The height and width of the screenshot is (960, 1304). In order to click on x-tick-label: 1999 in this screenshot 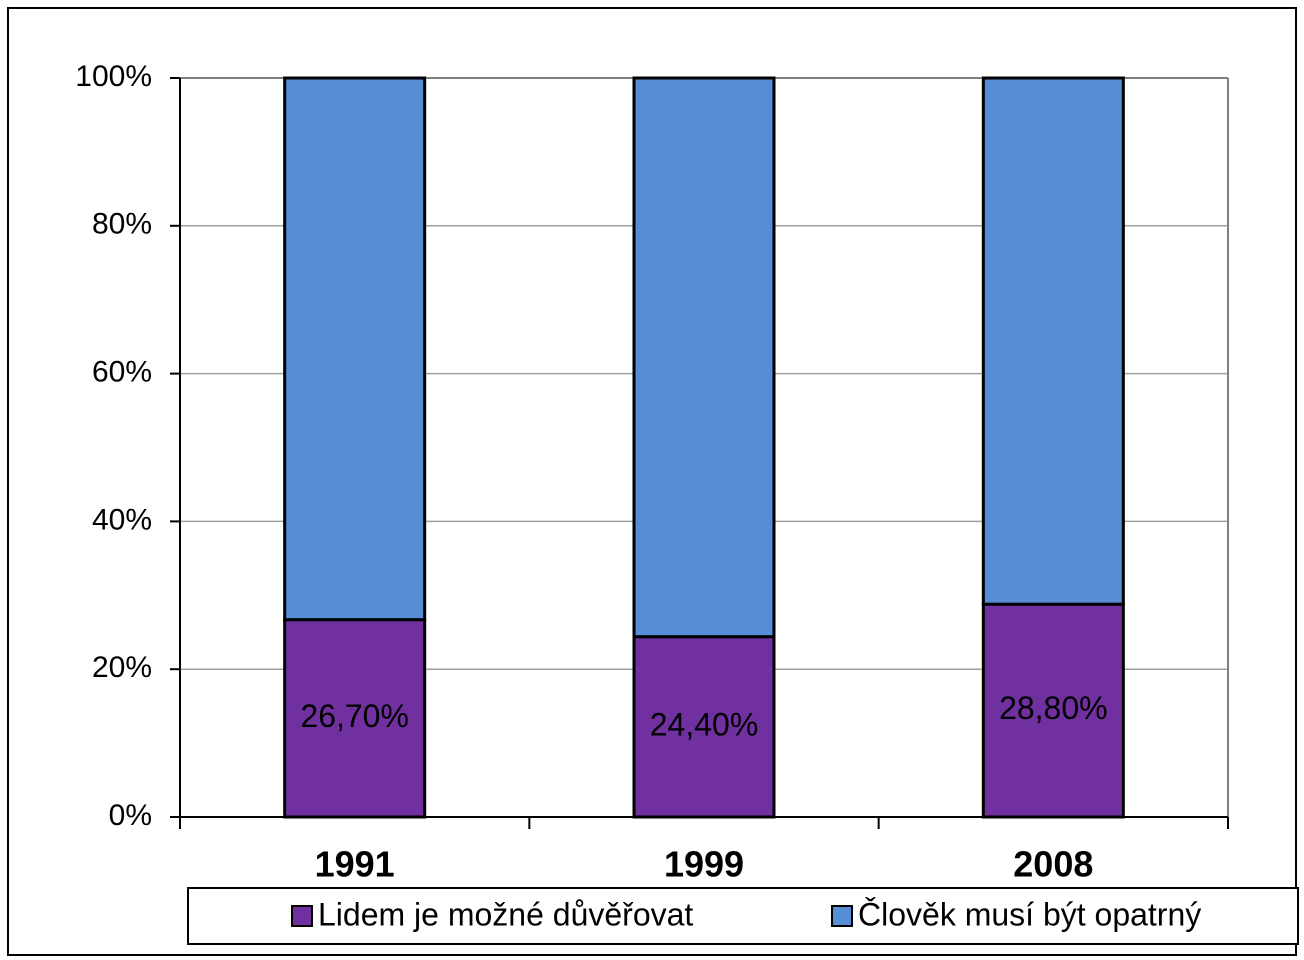, I will do `click(704, 864)`.